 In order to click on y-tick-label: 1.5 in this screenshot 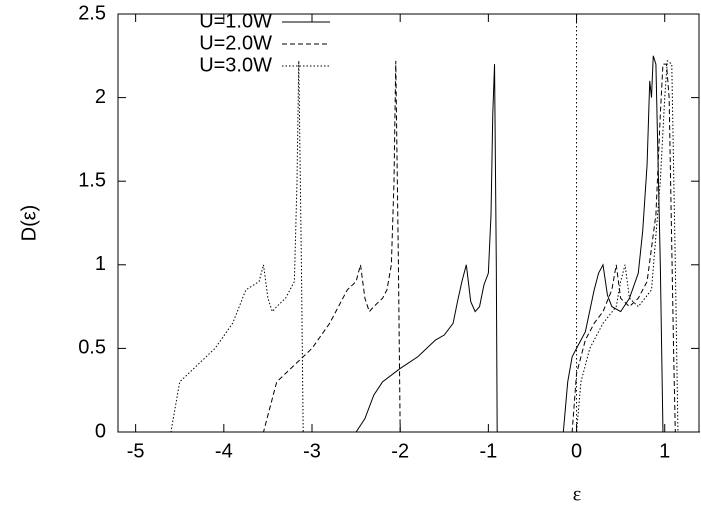, I will do `click(92, 180)`.